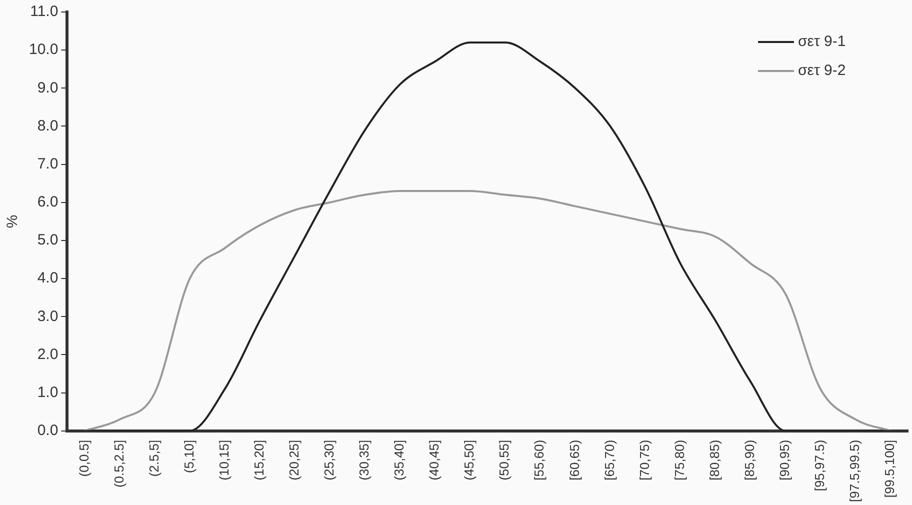 Image resolution: width=912 pixels, height=505 pixels. What do you see at coordinates (47, 240) in the screenshot?
I see `y-tick-label: 5.0` at bounding box center [47, 240].